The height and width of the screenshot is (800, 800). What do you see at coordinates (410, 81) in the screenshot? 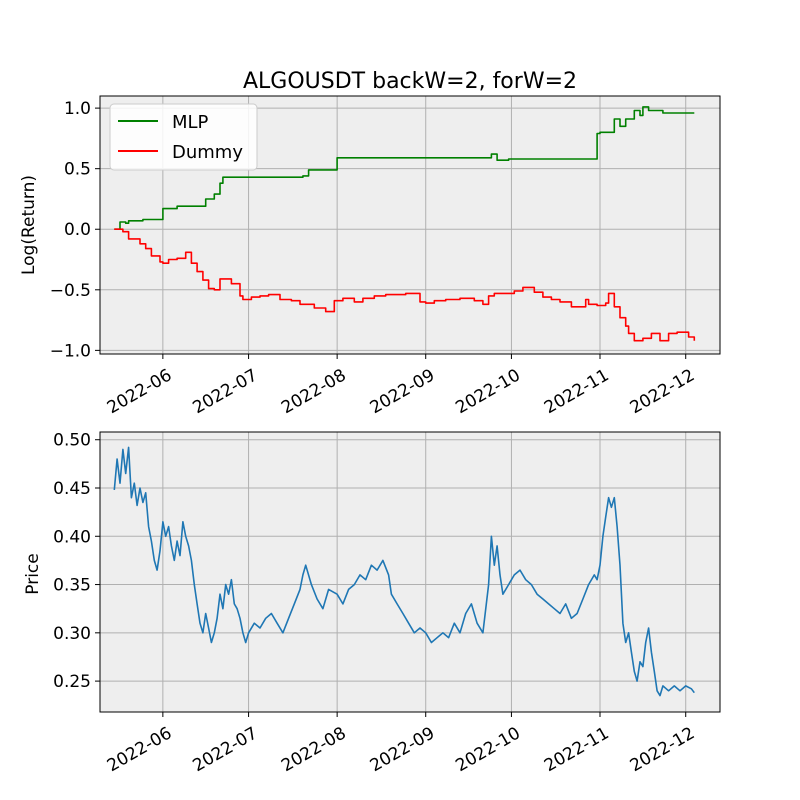
I see `chart-title: ALGOUSDT backW=2, forW=2` at bounding box center [410, 81].